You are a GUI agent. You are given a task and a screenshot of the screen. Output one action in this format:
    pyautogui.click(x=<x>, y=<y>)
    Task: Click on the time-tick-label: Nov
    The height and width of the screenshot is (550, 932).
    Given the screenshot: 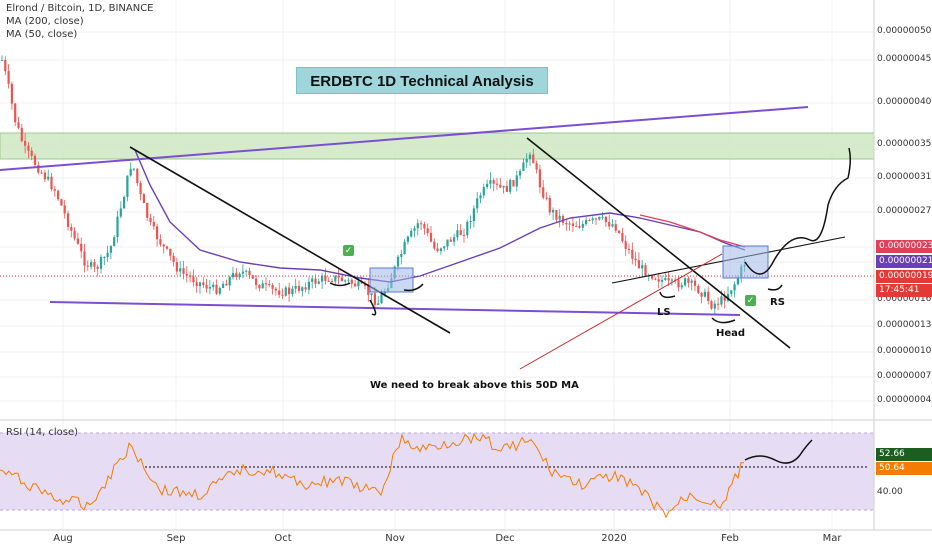 What is the action you would take?
    pyautogui.click(x=395, y=538)
    